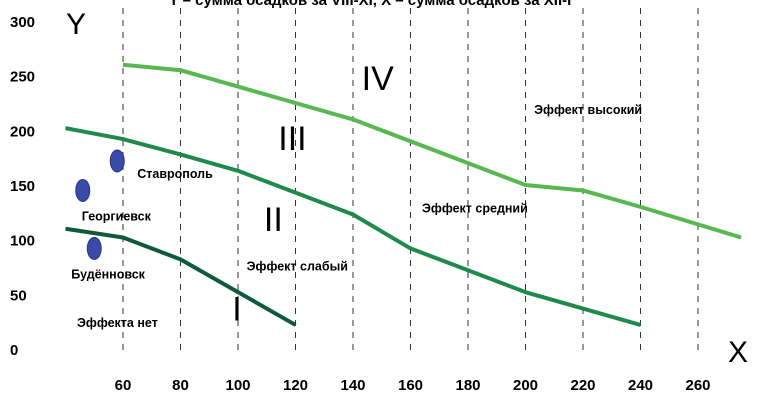 This screenshot has height=397, width=760. What do you see at coordinates (410, 385) in the screenshot?
I see `x-tick-label: 160` at bounding box center [410, 385].